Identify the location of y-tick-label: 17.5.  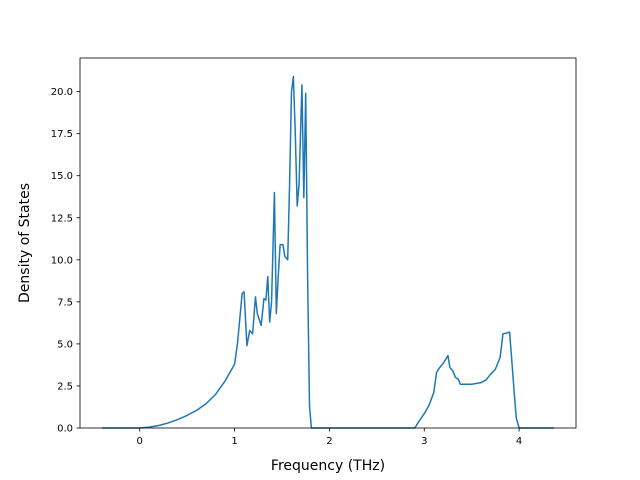
(62, 134).